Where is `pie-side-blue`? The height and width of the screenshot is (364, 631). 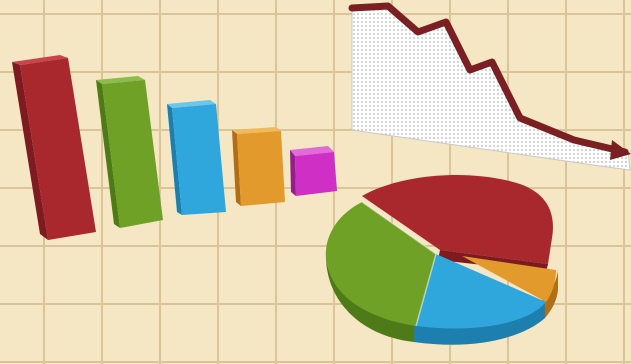
pie-side-blue is located at coordinates (479, 321).